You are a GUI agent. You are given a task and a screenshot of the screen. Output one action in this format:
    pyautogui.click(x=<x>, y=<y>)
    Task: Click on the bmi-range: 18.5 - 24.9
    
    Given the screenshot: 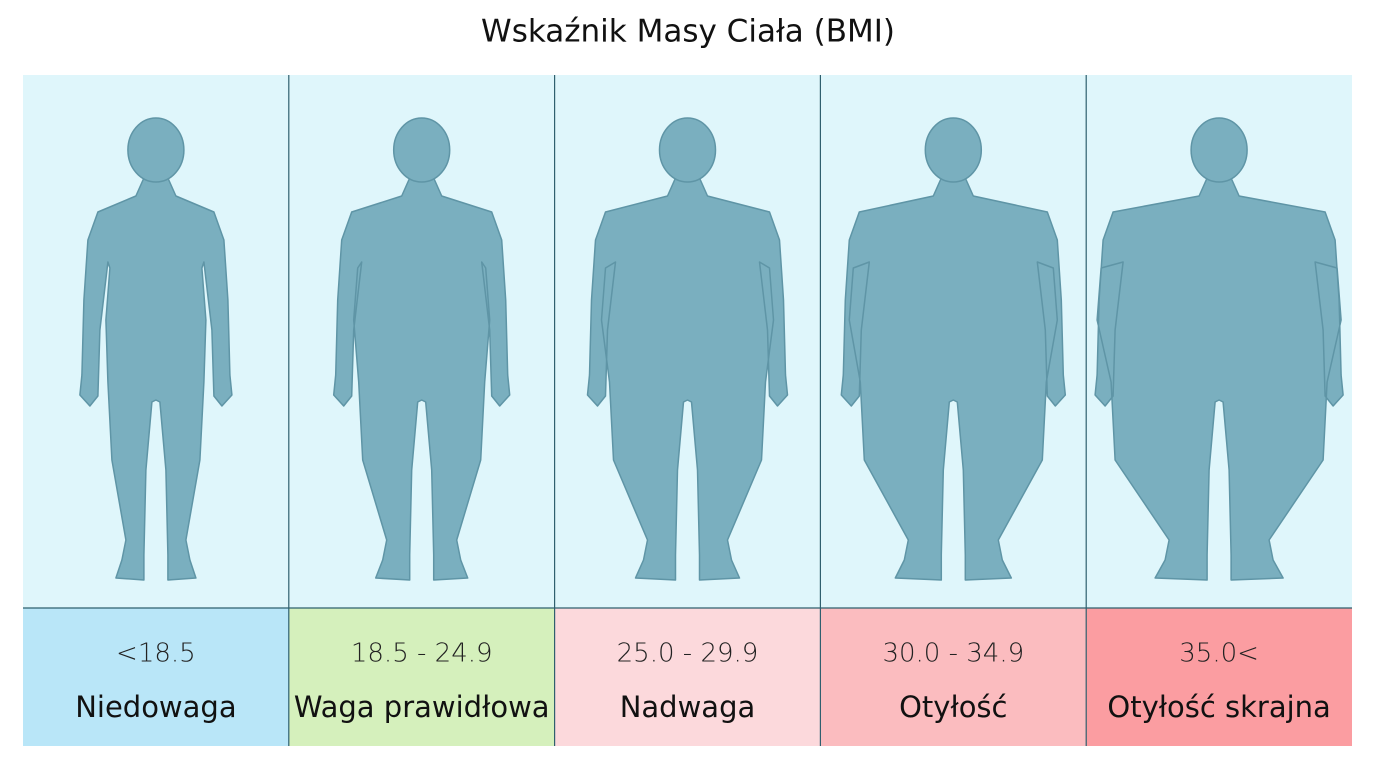 What is the action you would take?
    pyautogui.click(x=422, y=654)
    